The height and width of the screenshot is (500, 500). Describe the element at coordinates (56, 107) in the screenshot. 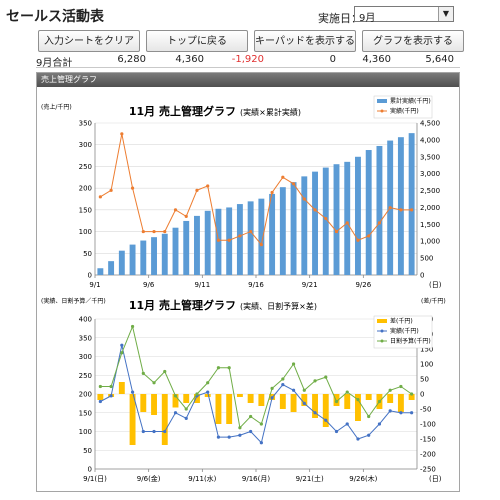

I see `y-axis-unit-left: (売上/千円)` at that location.